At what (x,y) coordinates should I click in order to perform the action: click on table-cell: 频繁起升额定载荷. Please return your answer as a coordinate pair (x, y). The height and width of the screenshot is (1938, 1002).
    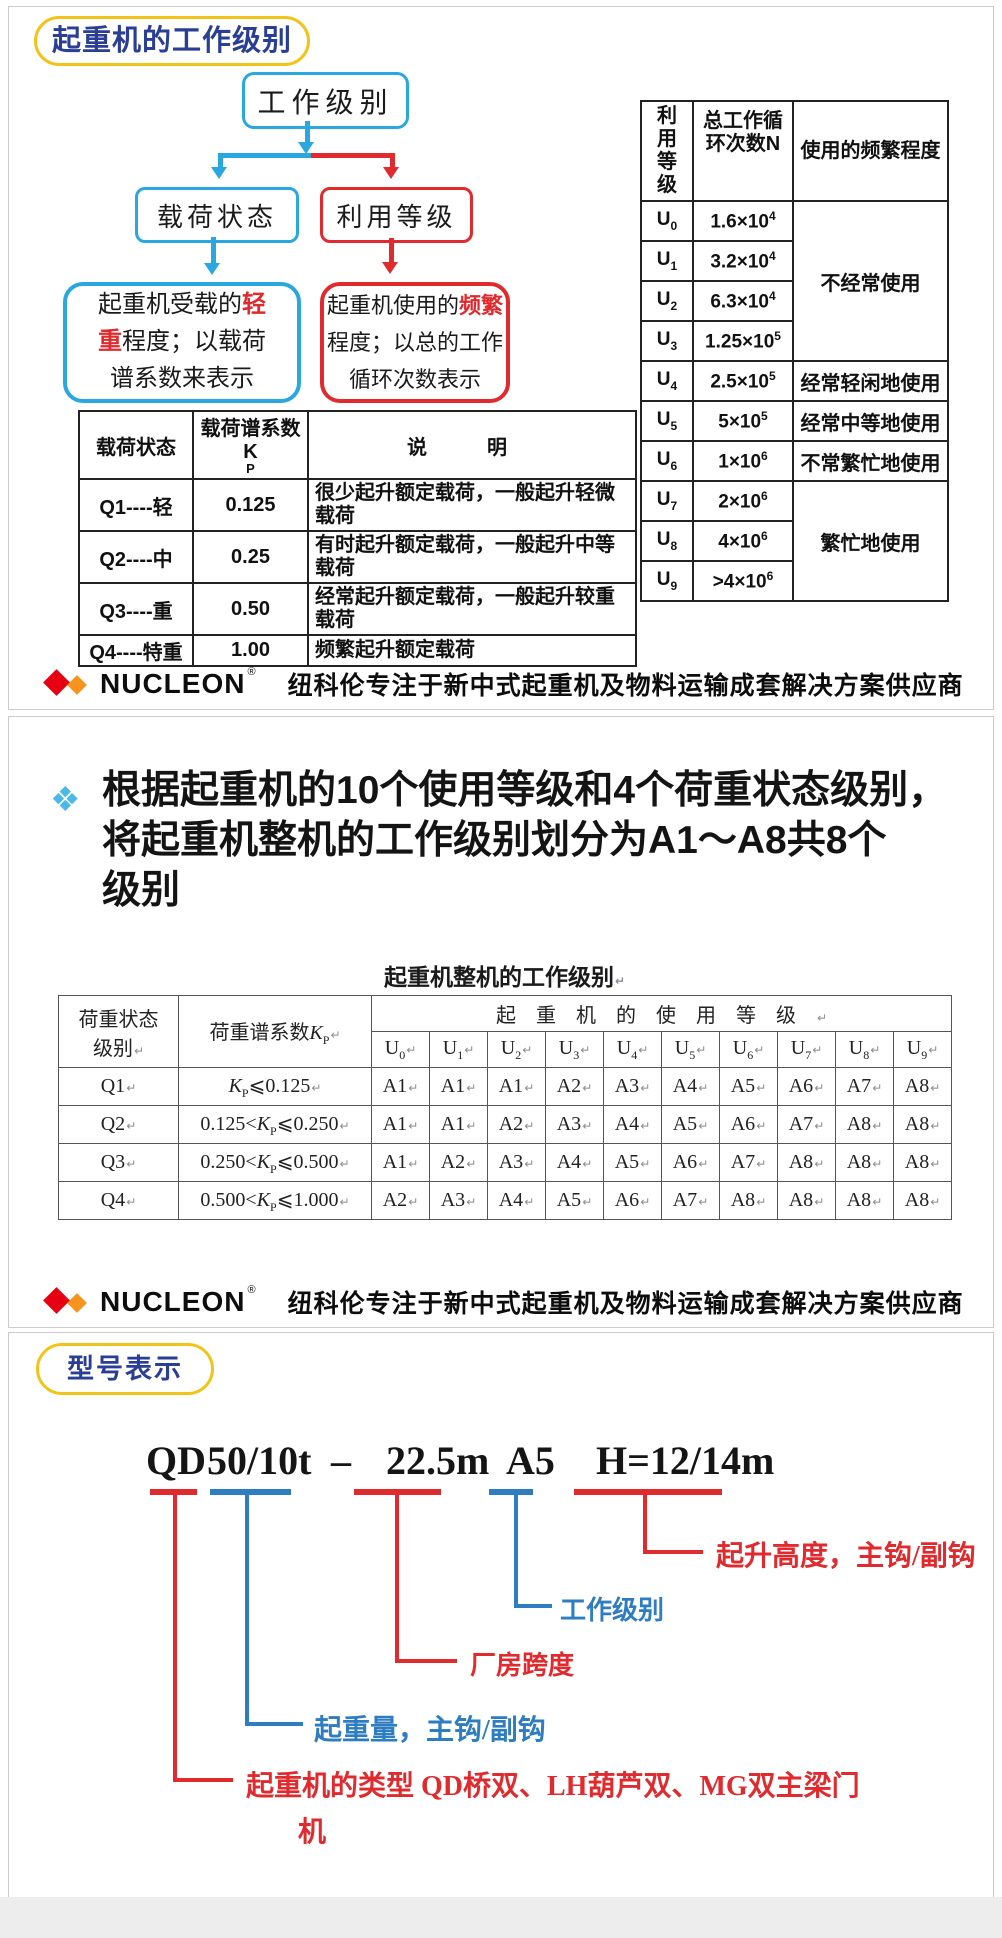
    Looking at the image, I should click on (472, 650).